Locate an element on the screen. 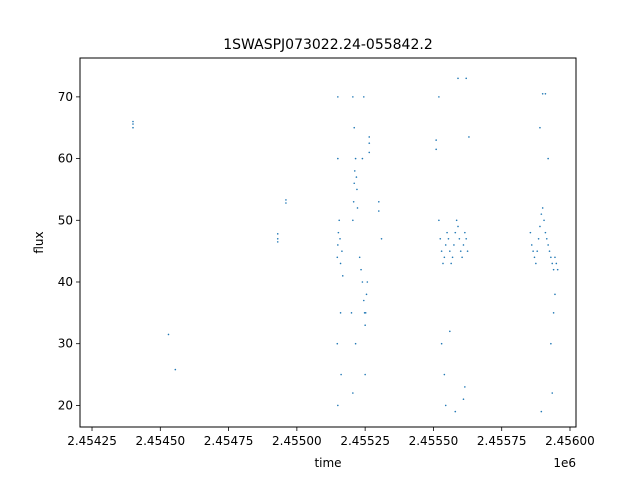 The image size is (640, 480). x-tick-label: 2.45475 is located at coordinates (229, 441).